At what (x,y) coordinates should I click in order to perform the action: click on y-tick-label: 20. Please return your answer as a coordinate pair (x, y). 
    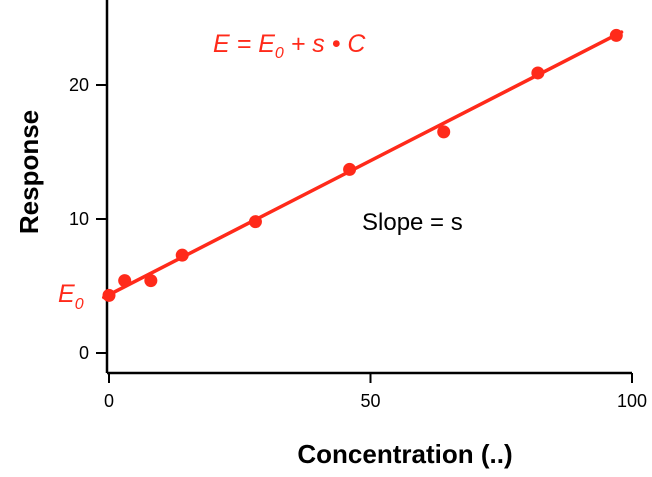
    Looking at the image, I should click on (79, 85).